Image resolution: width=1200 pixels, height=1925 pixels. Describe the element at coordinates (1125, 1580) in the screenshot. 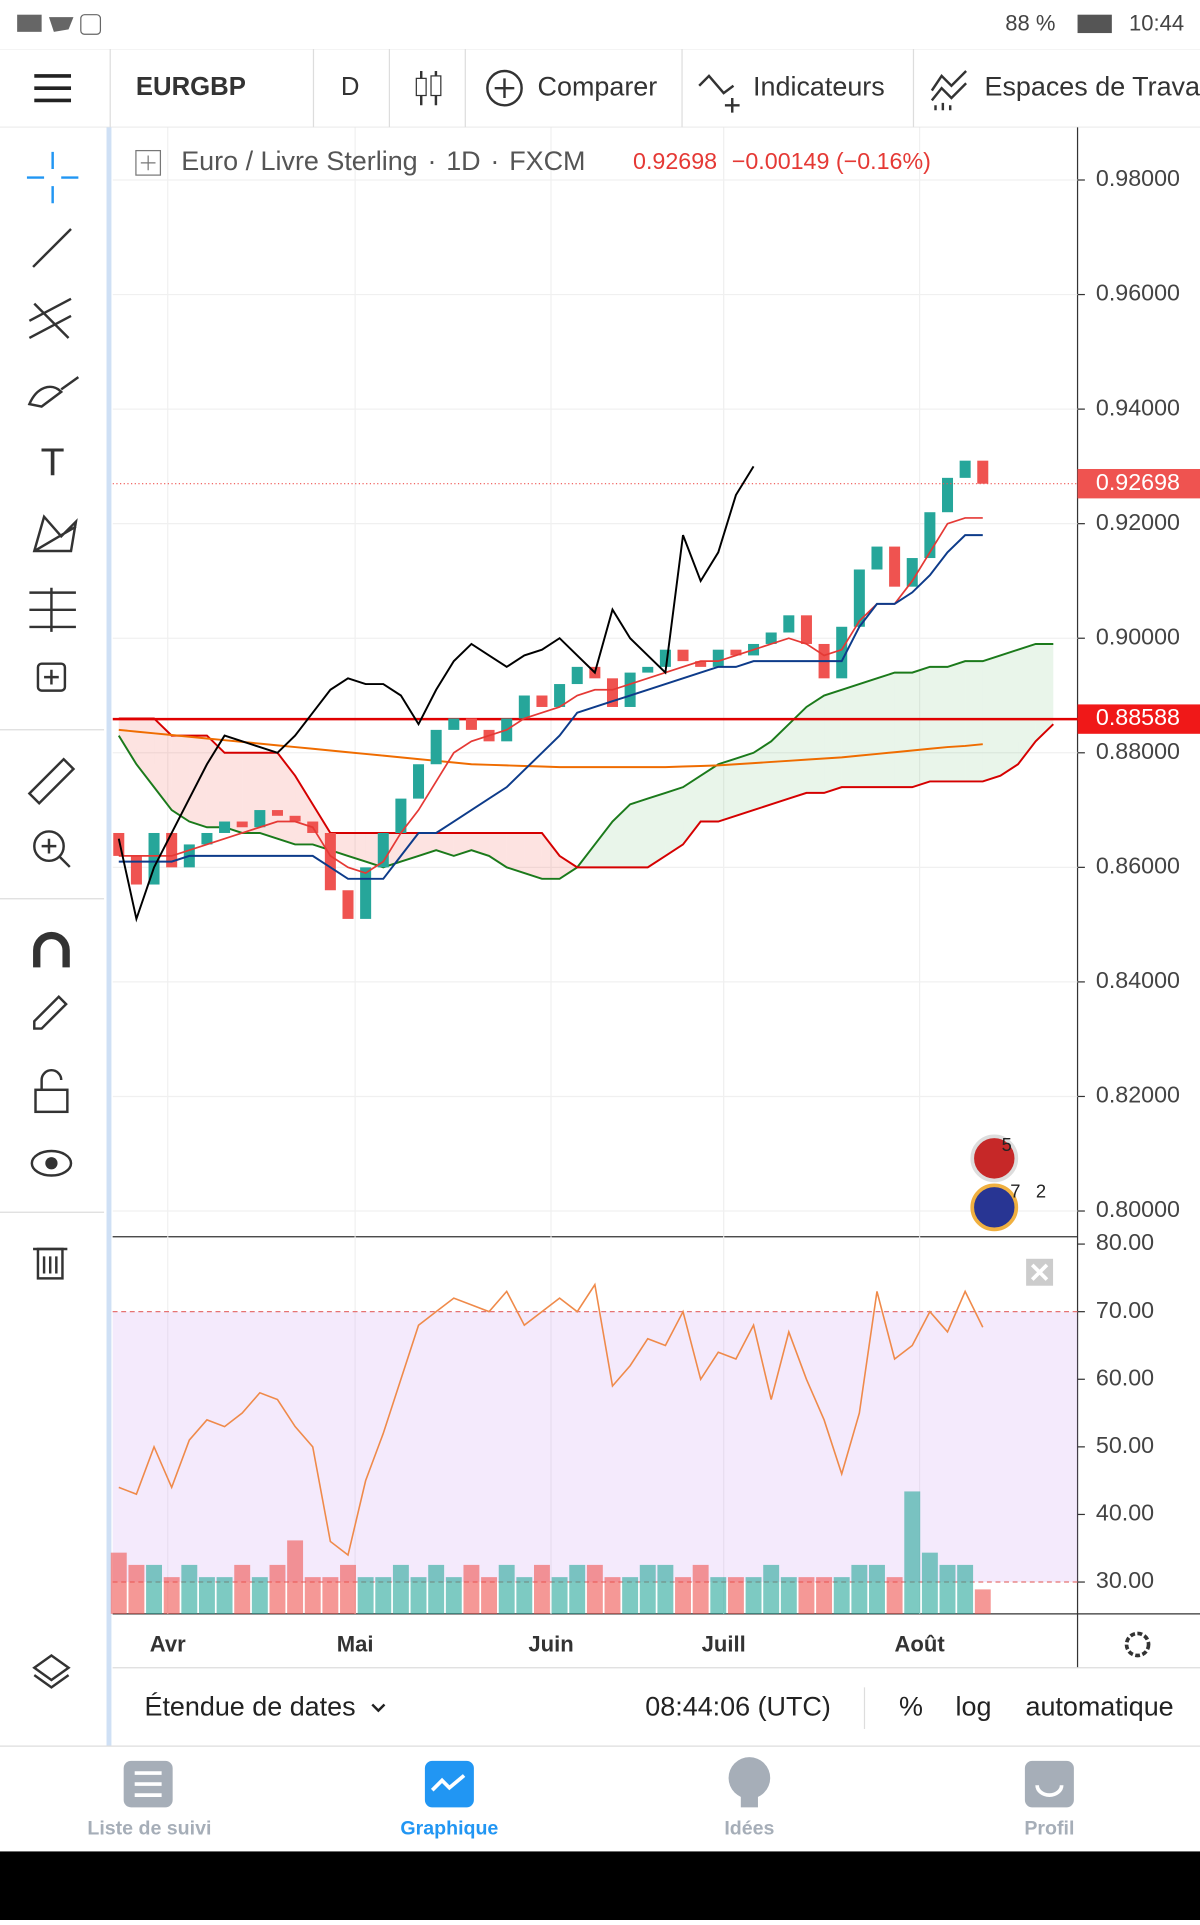

I see `rsi-tick-label: 30.00` at that location.